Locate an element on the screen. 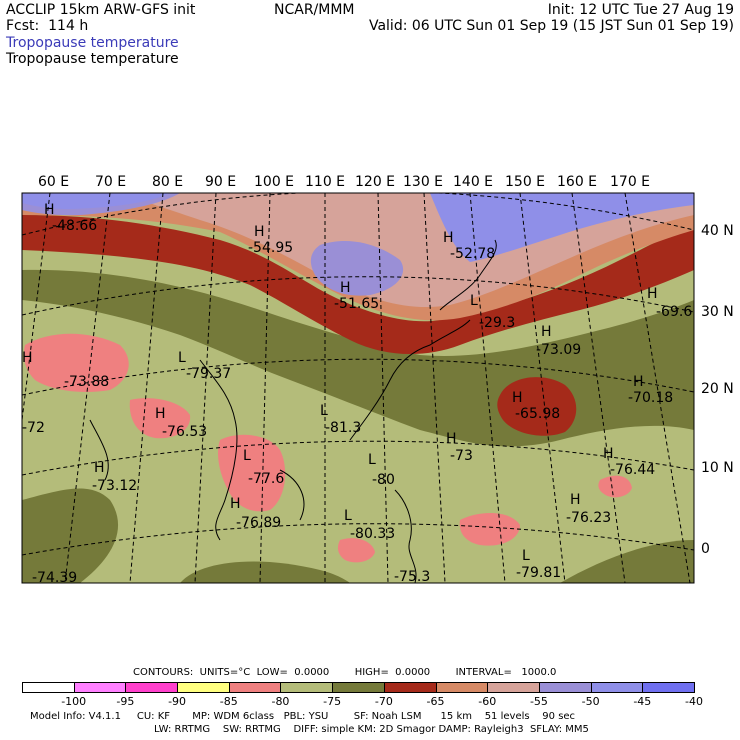  extremum-value: -80 is located at coordinates (383, 480).